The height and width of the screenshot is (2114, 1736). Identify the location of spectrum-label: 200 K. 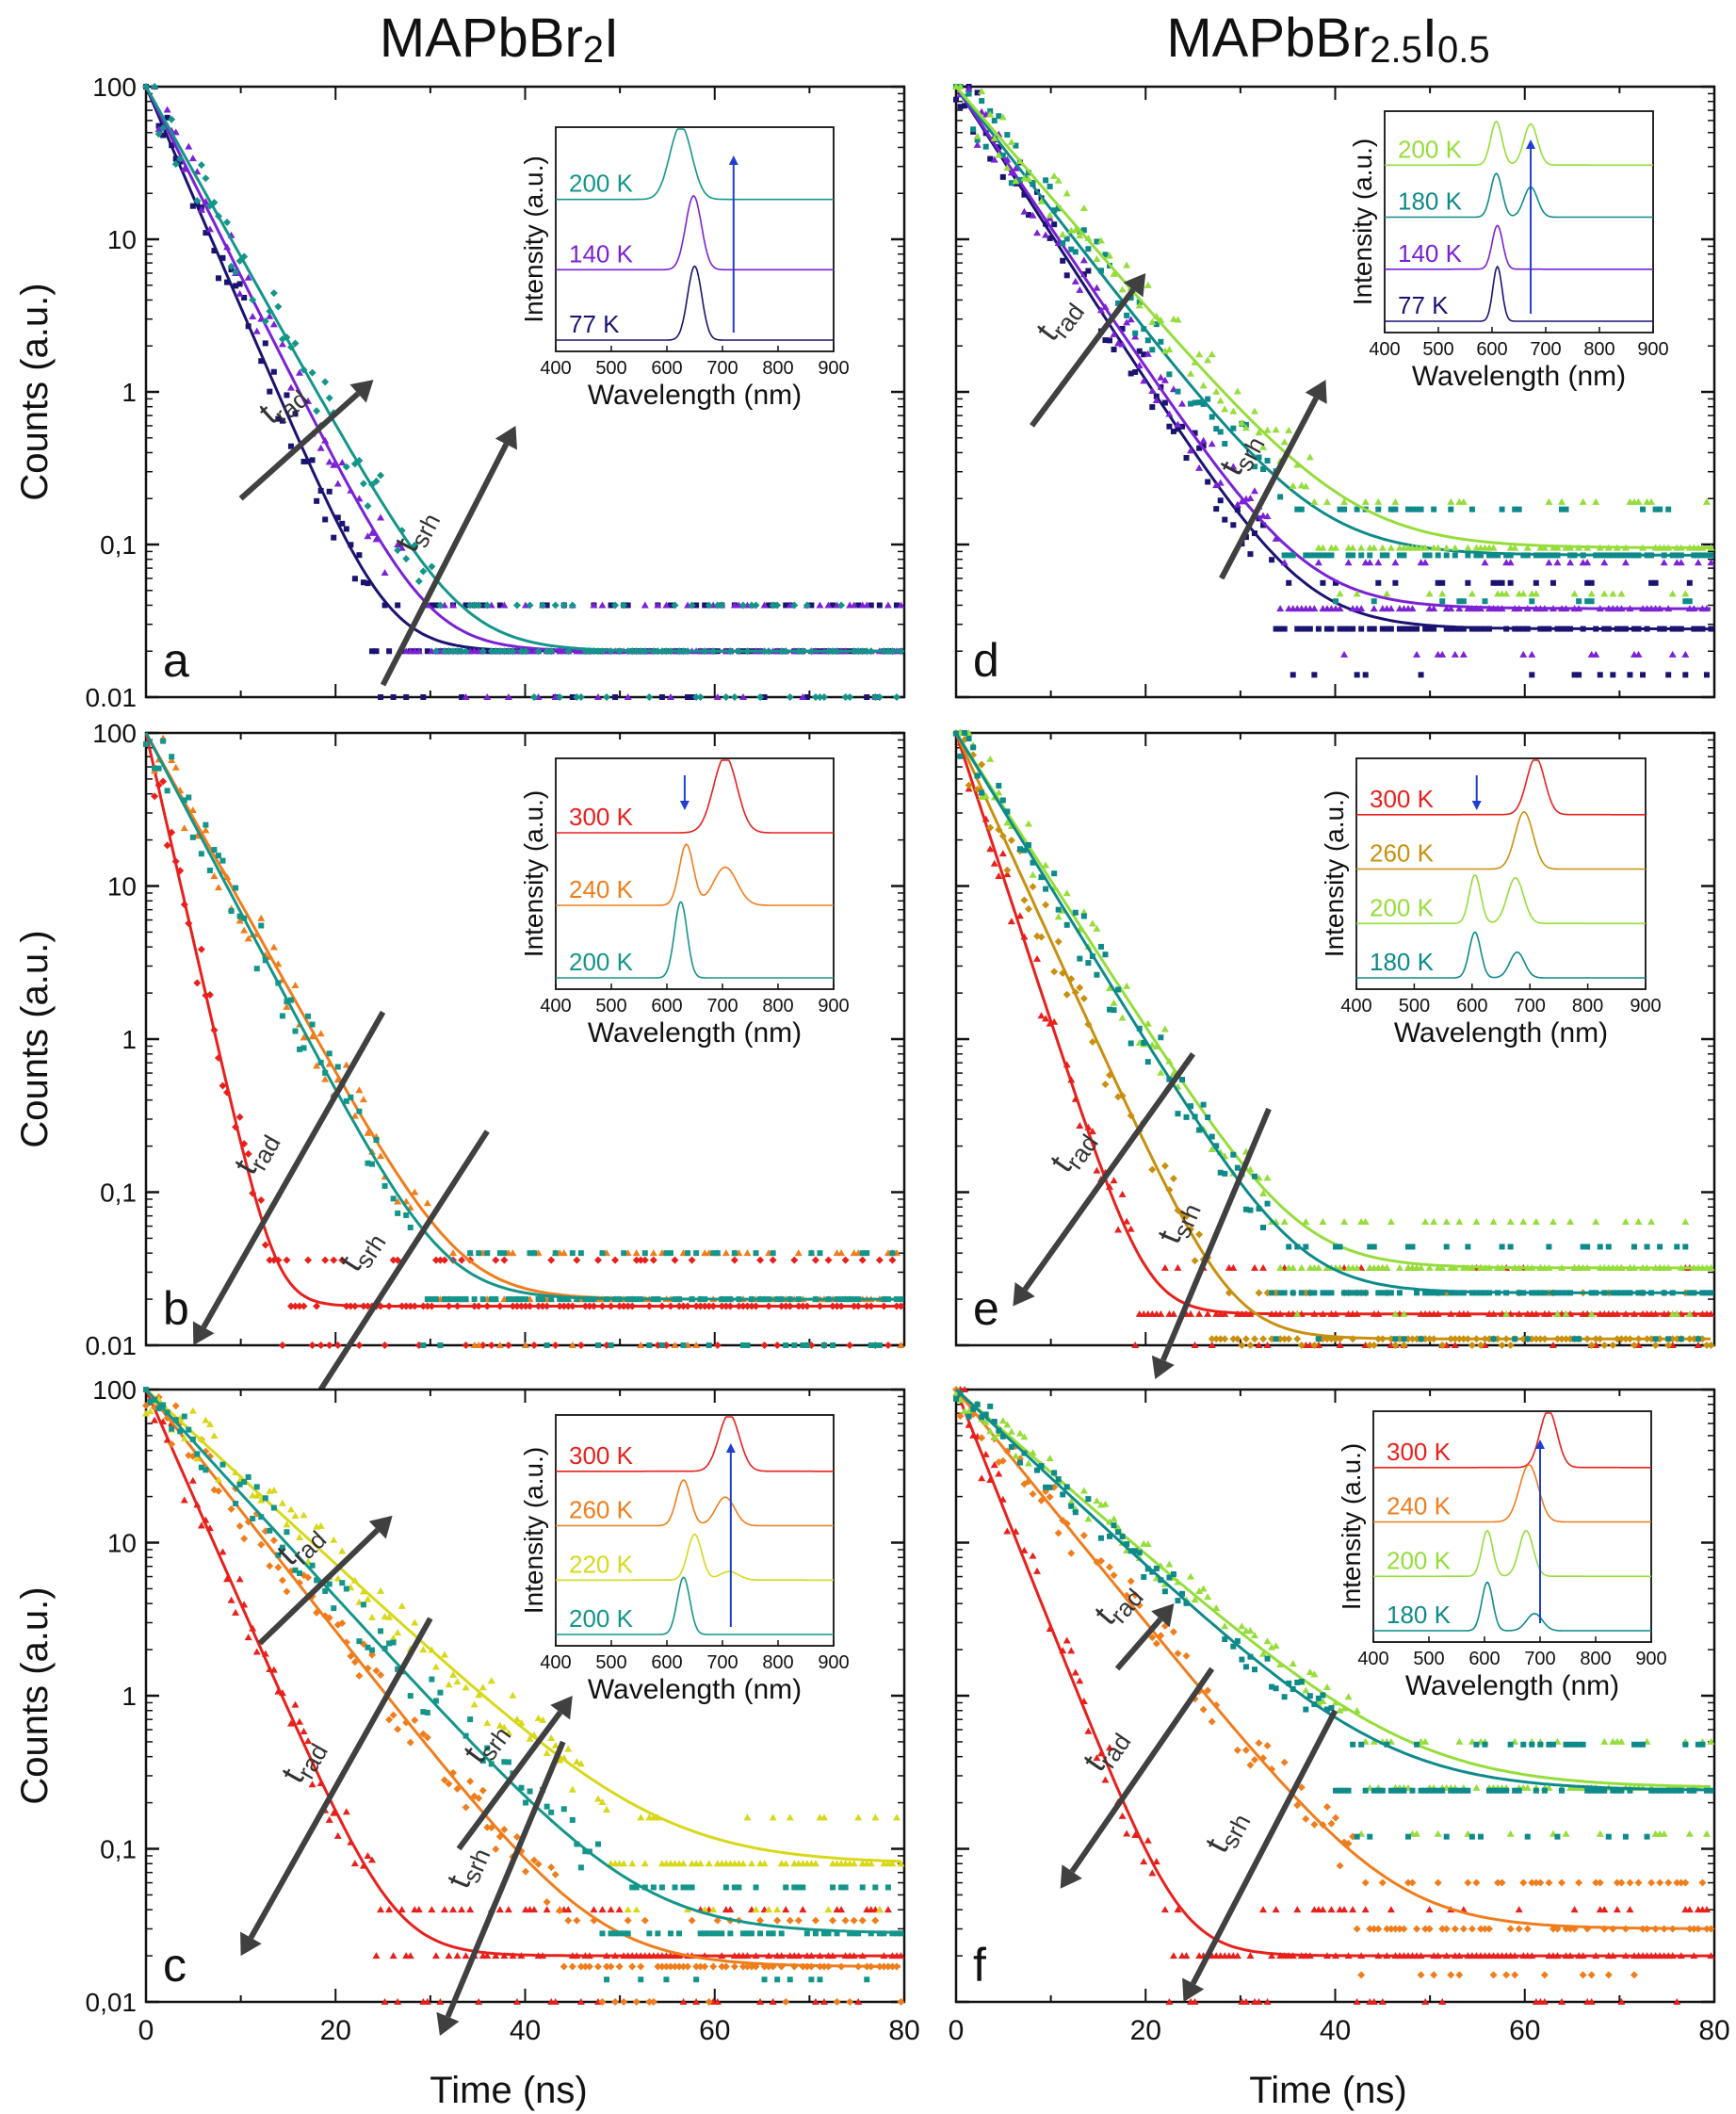
(1430, 149).